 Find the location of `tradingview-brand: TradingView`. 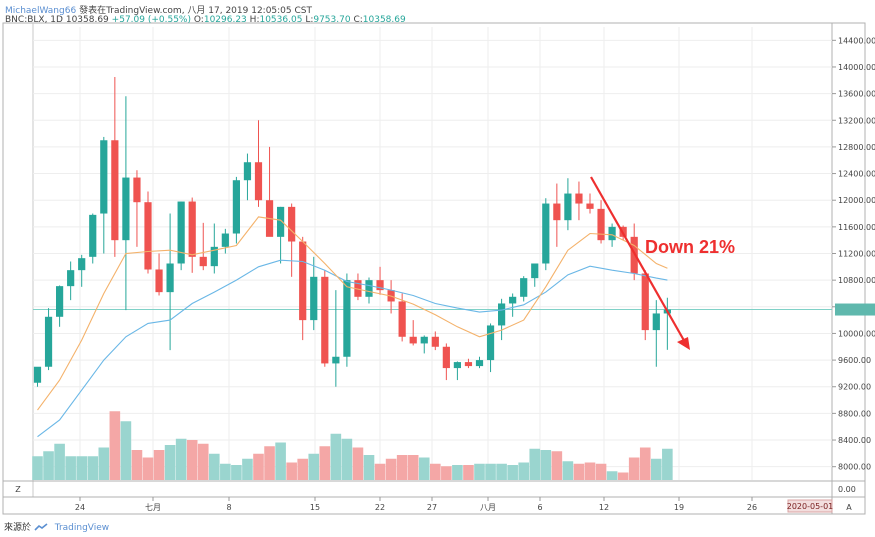

tradingview-brand: TradingView is located at coordinates (82, 528).